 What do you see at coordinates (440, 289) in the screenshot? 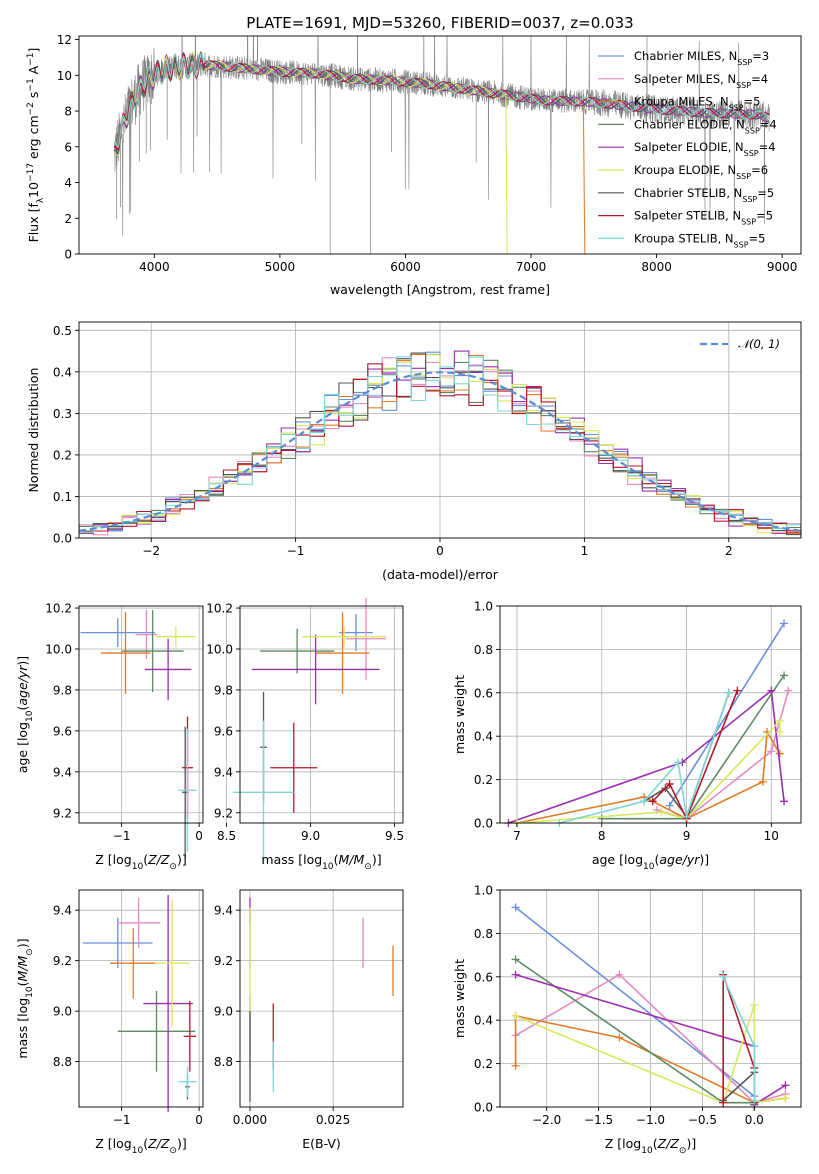
I see `x-axis-label: wavelength [Angstrom, rest frame]` at bounding box center [440, 289].